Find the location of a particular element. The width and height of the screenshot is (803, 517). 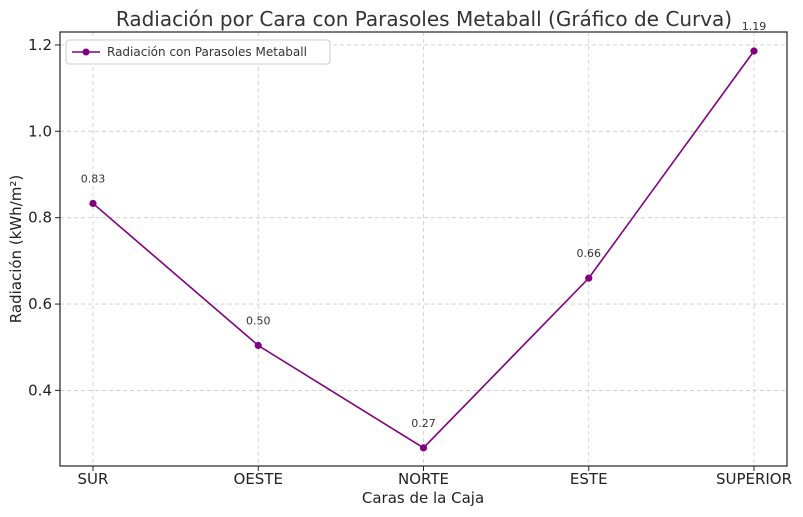

legend-entry-label: Radiación con Parasoles Metaball is located at coordinates (207, 52).